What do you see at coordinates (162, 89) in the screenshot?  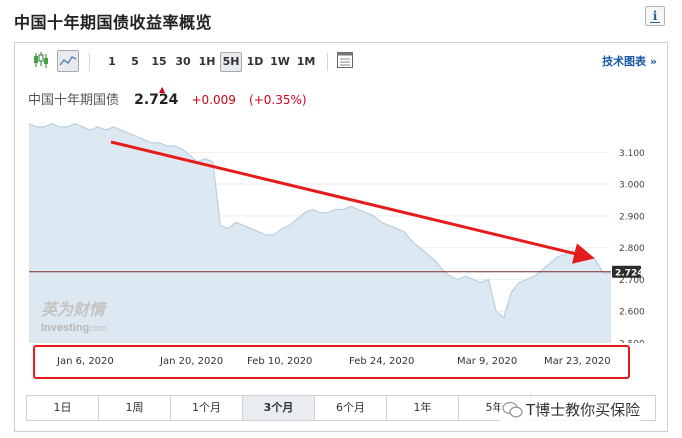 I see `up-arrow-icon: ▲` at bounding box center [162, 89].